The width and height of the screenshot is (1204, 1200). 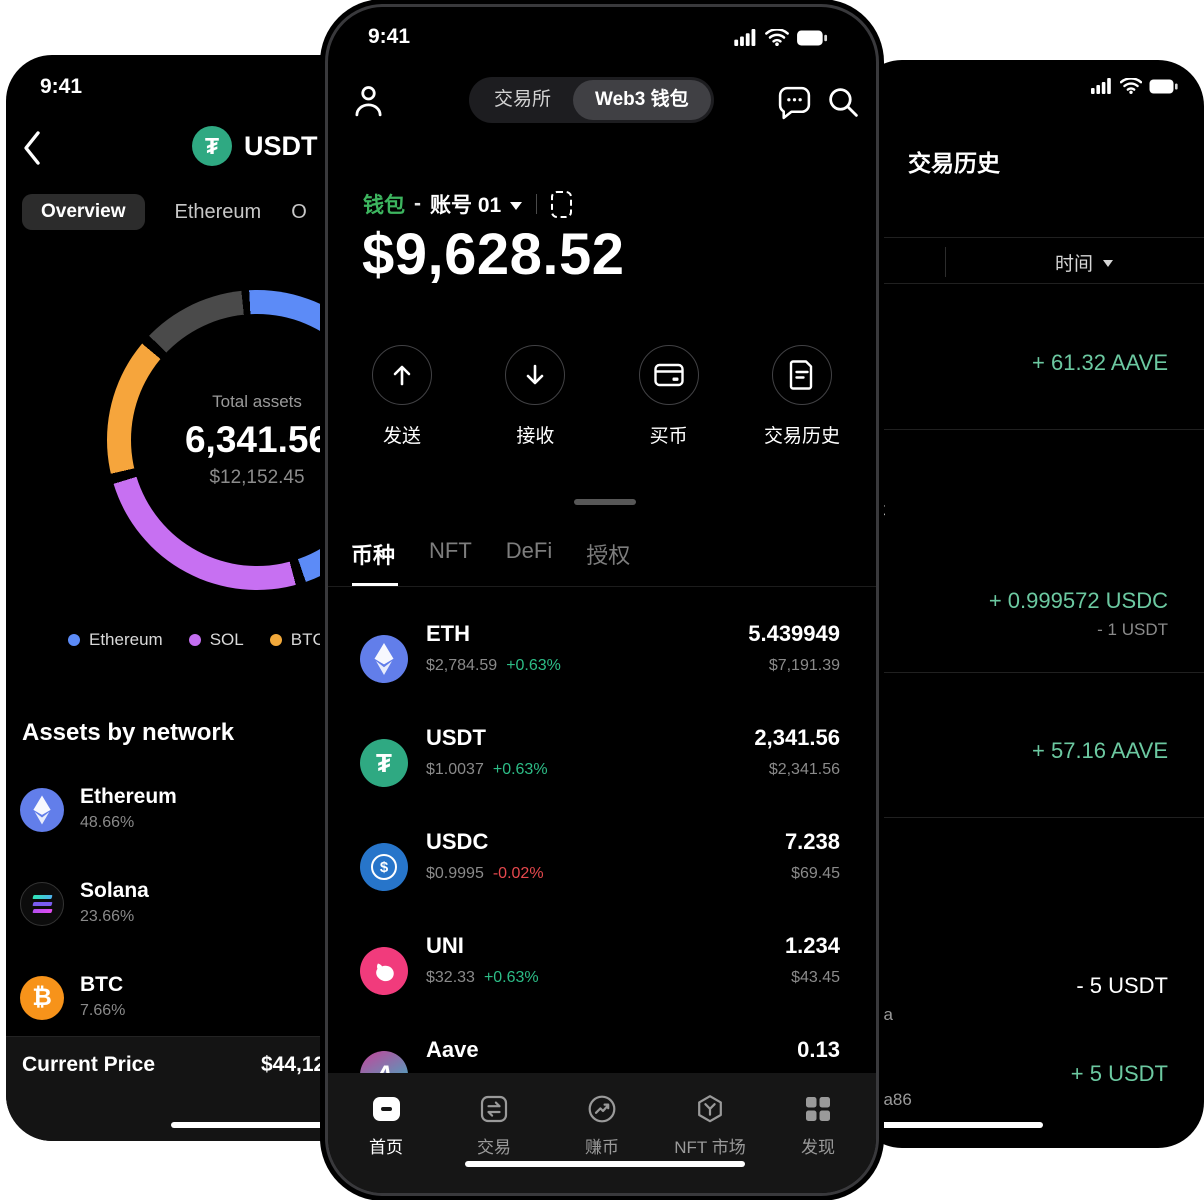 I want to click on tab-exchange: 交易所, so click(x=523, y=99).